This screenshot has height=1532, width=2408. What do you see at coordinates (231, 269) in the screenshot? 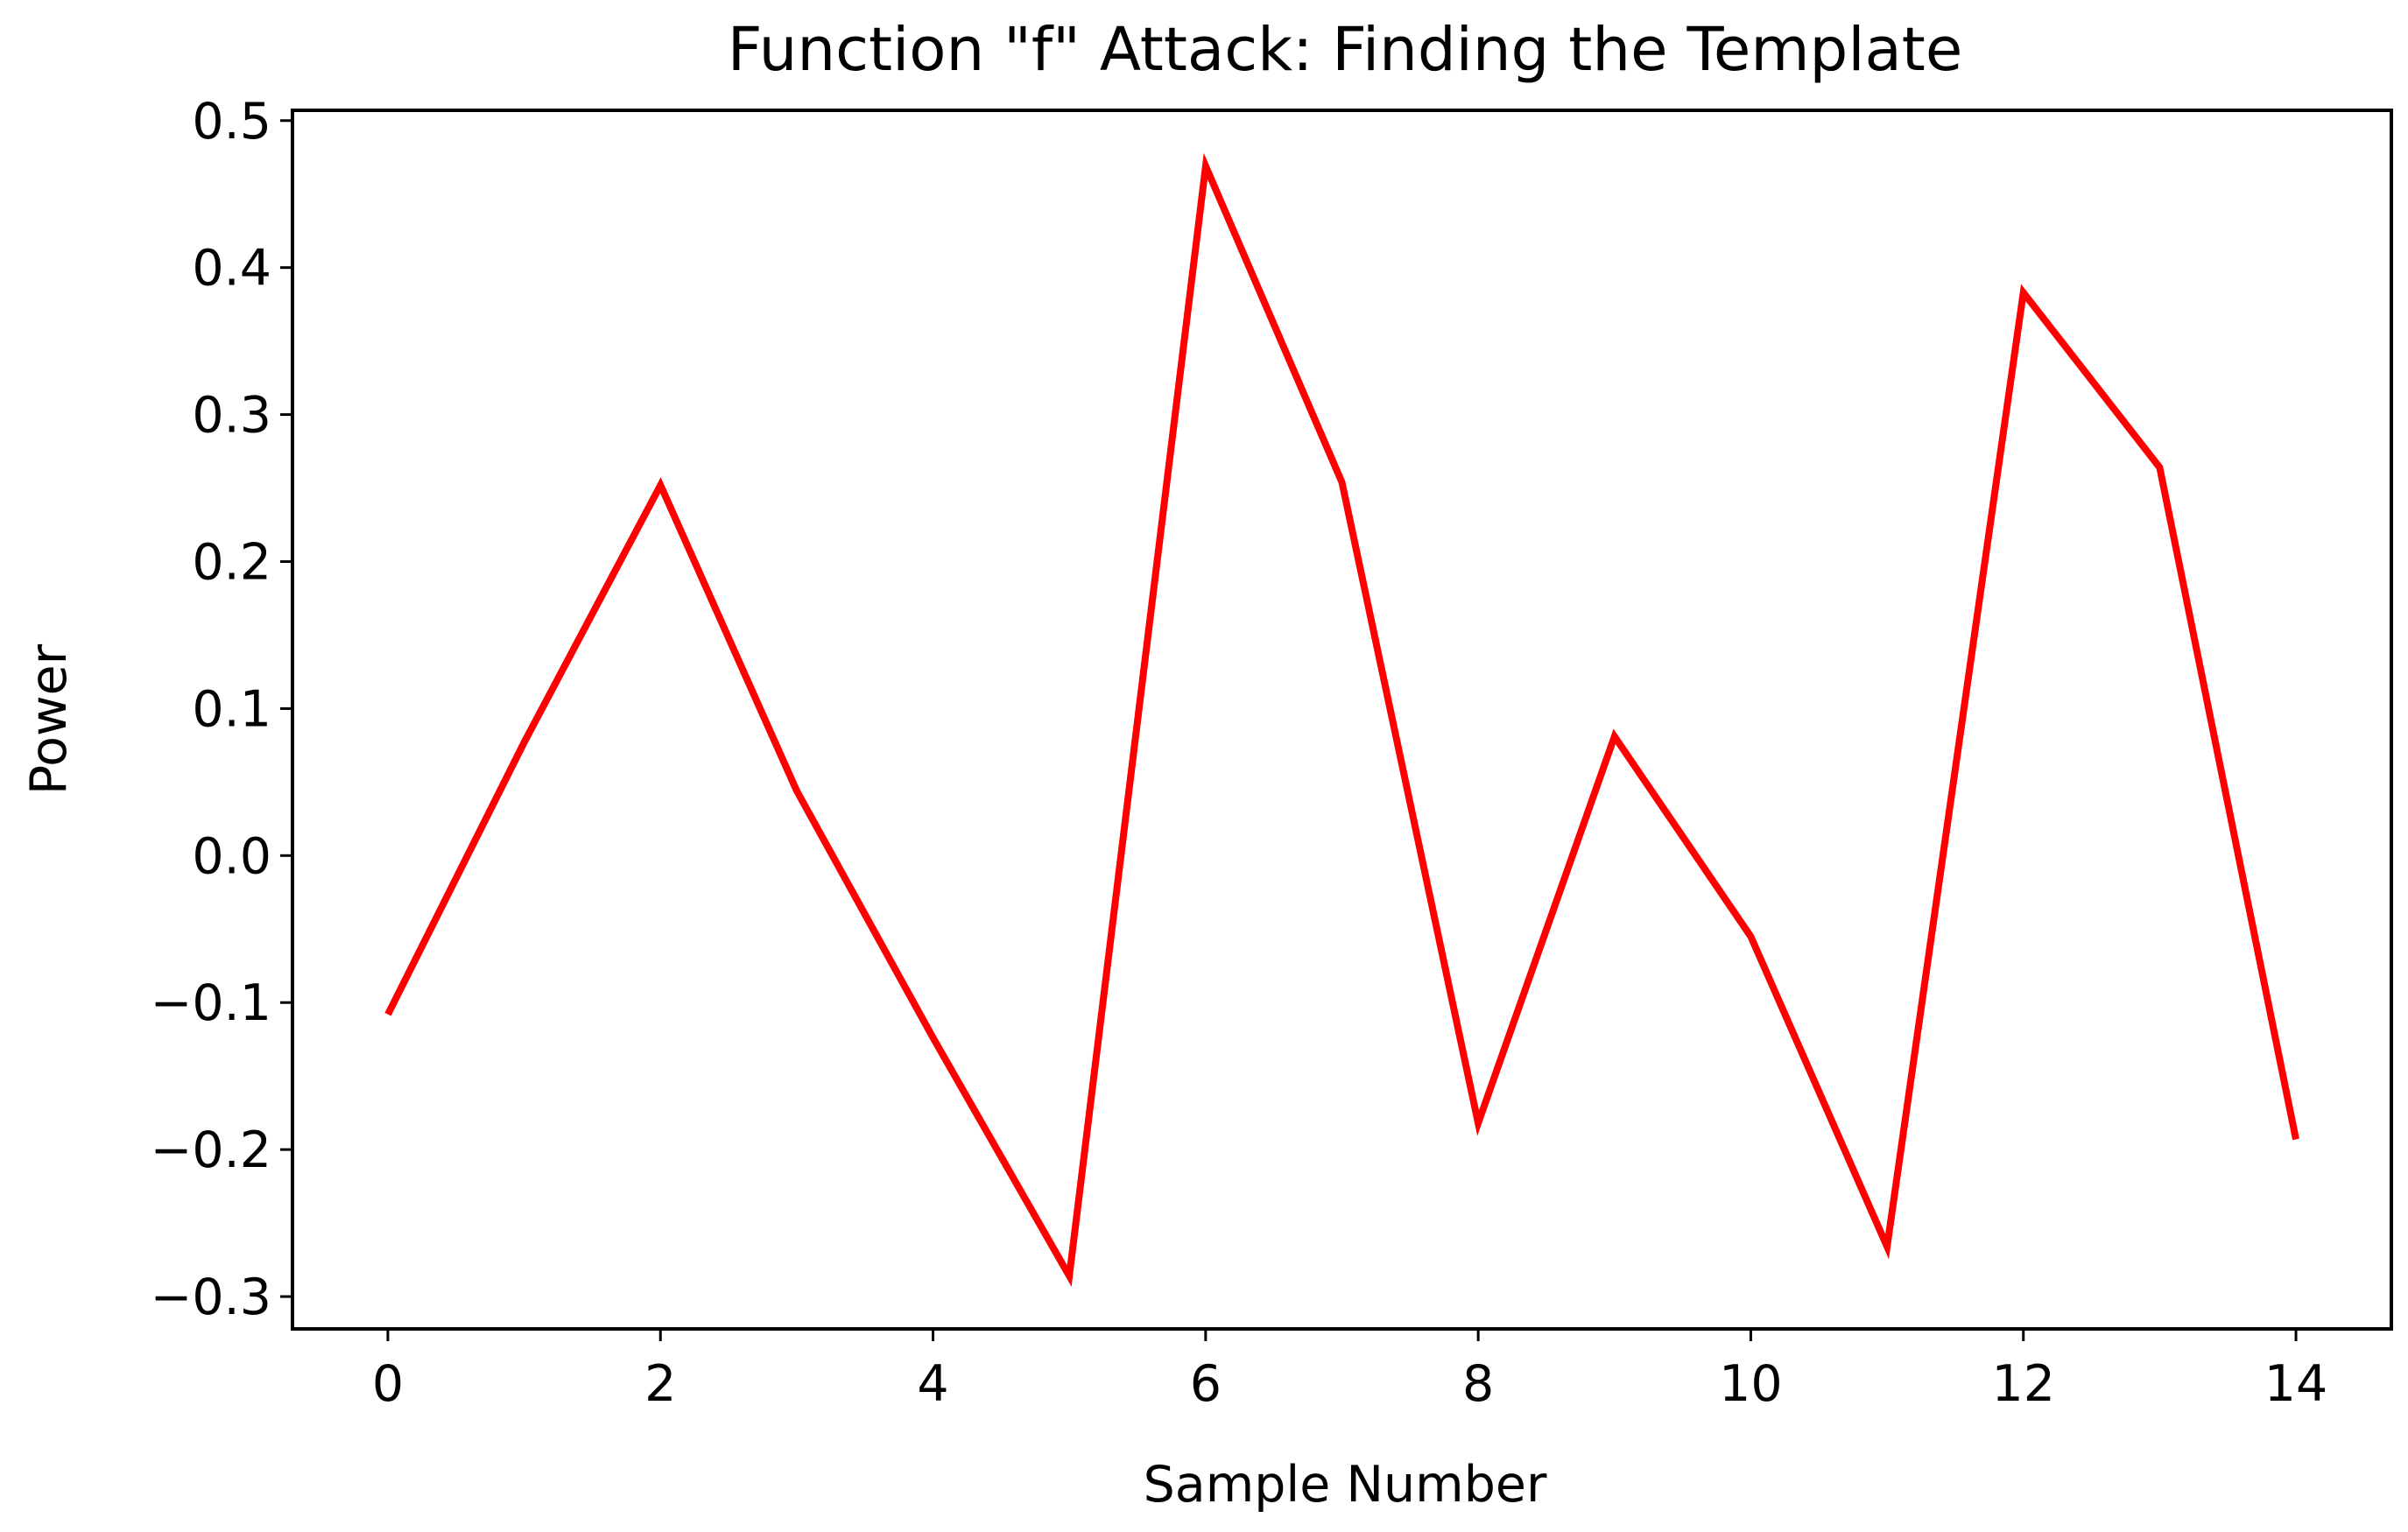
I see `y-tick-label: 0.4` at bounding box center [231, 269].